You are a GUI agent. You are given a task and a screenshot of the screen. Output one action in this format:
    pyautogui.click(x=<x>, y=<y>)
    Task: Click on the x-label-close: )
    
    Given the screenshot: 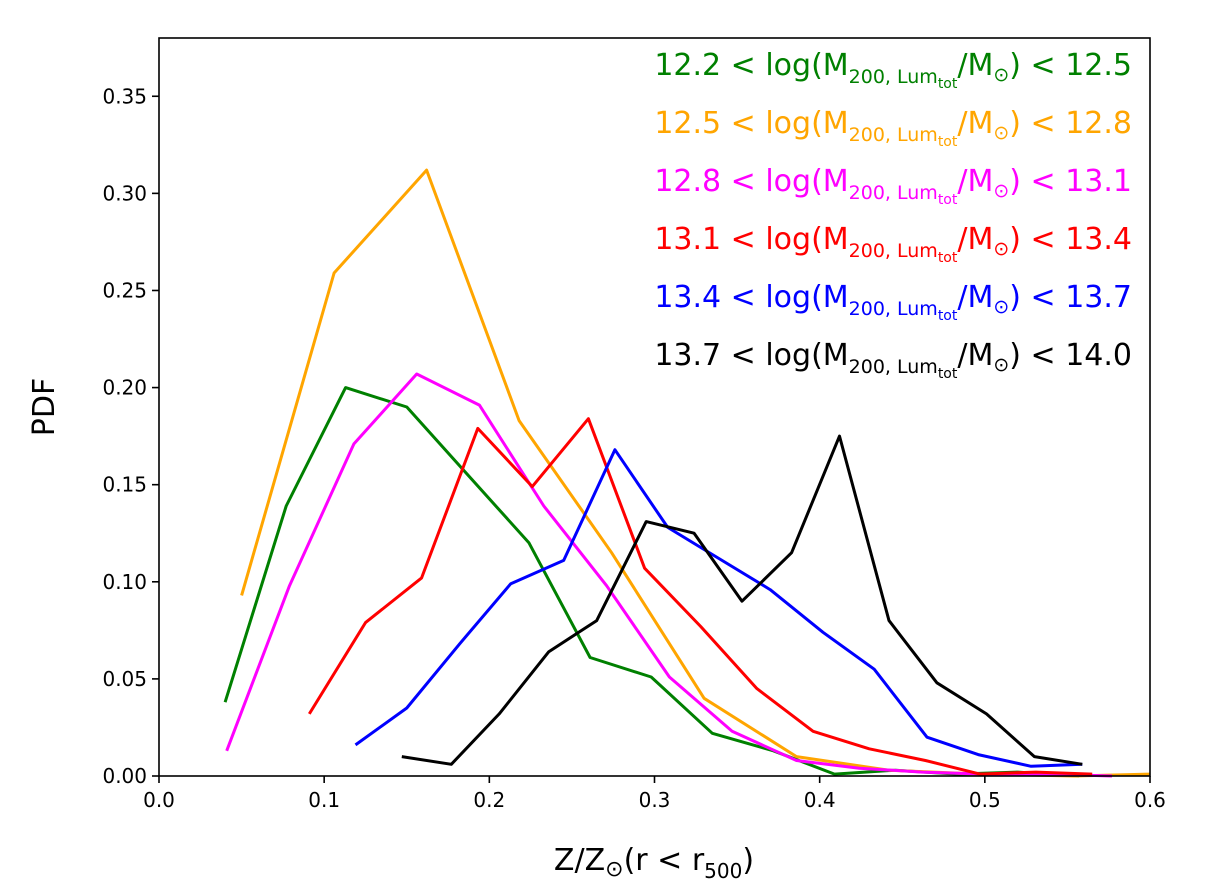 What is the action you would take?
    pyautogui.click(x=748, y=860)
    